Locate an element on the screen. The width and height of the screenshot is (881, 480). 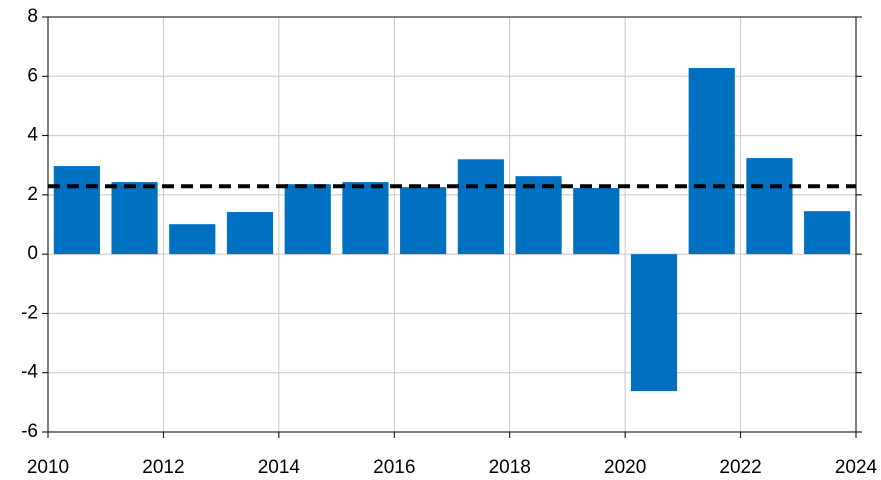
y-tick-label: 4 is located at coordinates (32, 135).